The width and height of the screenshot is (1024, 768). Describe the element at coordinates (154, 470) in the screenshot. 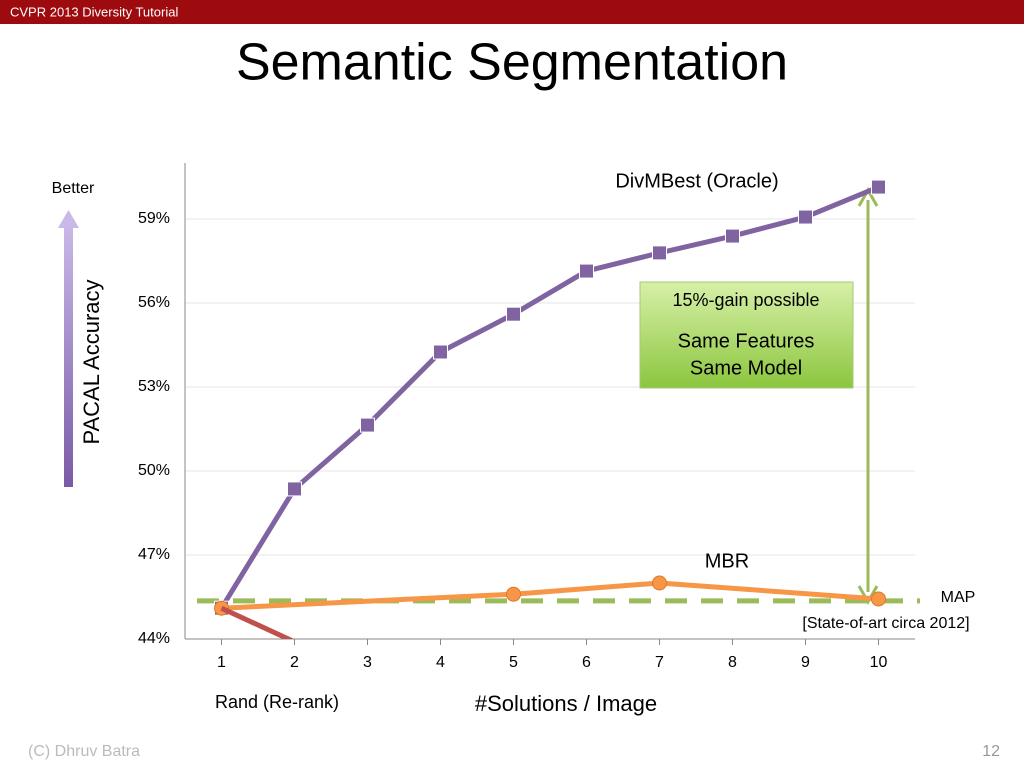

I see `y-tick-label: 50%` at that location.